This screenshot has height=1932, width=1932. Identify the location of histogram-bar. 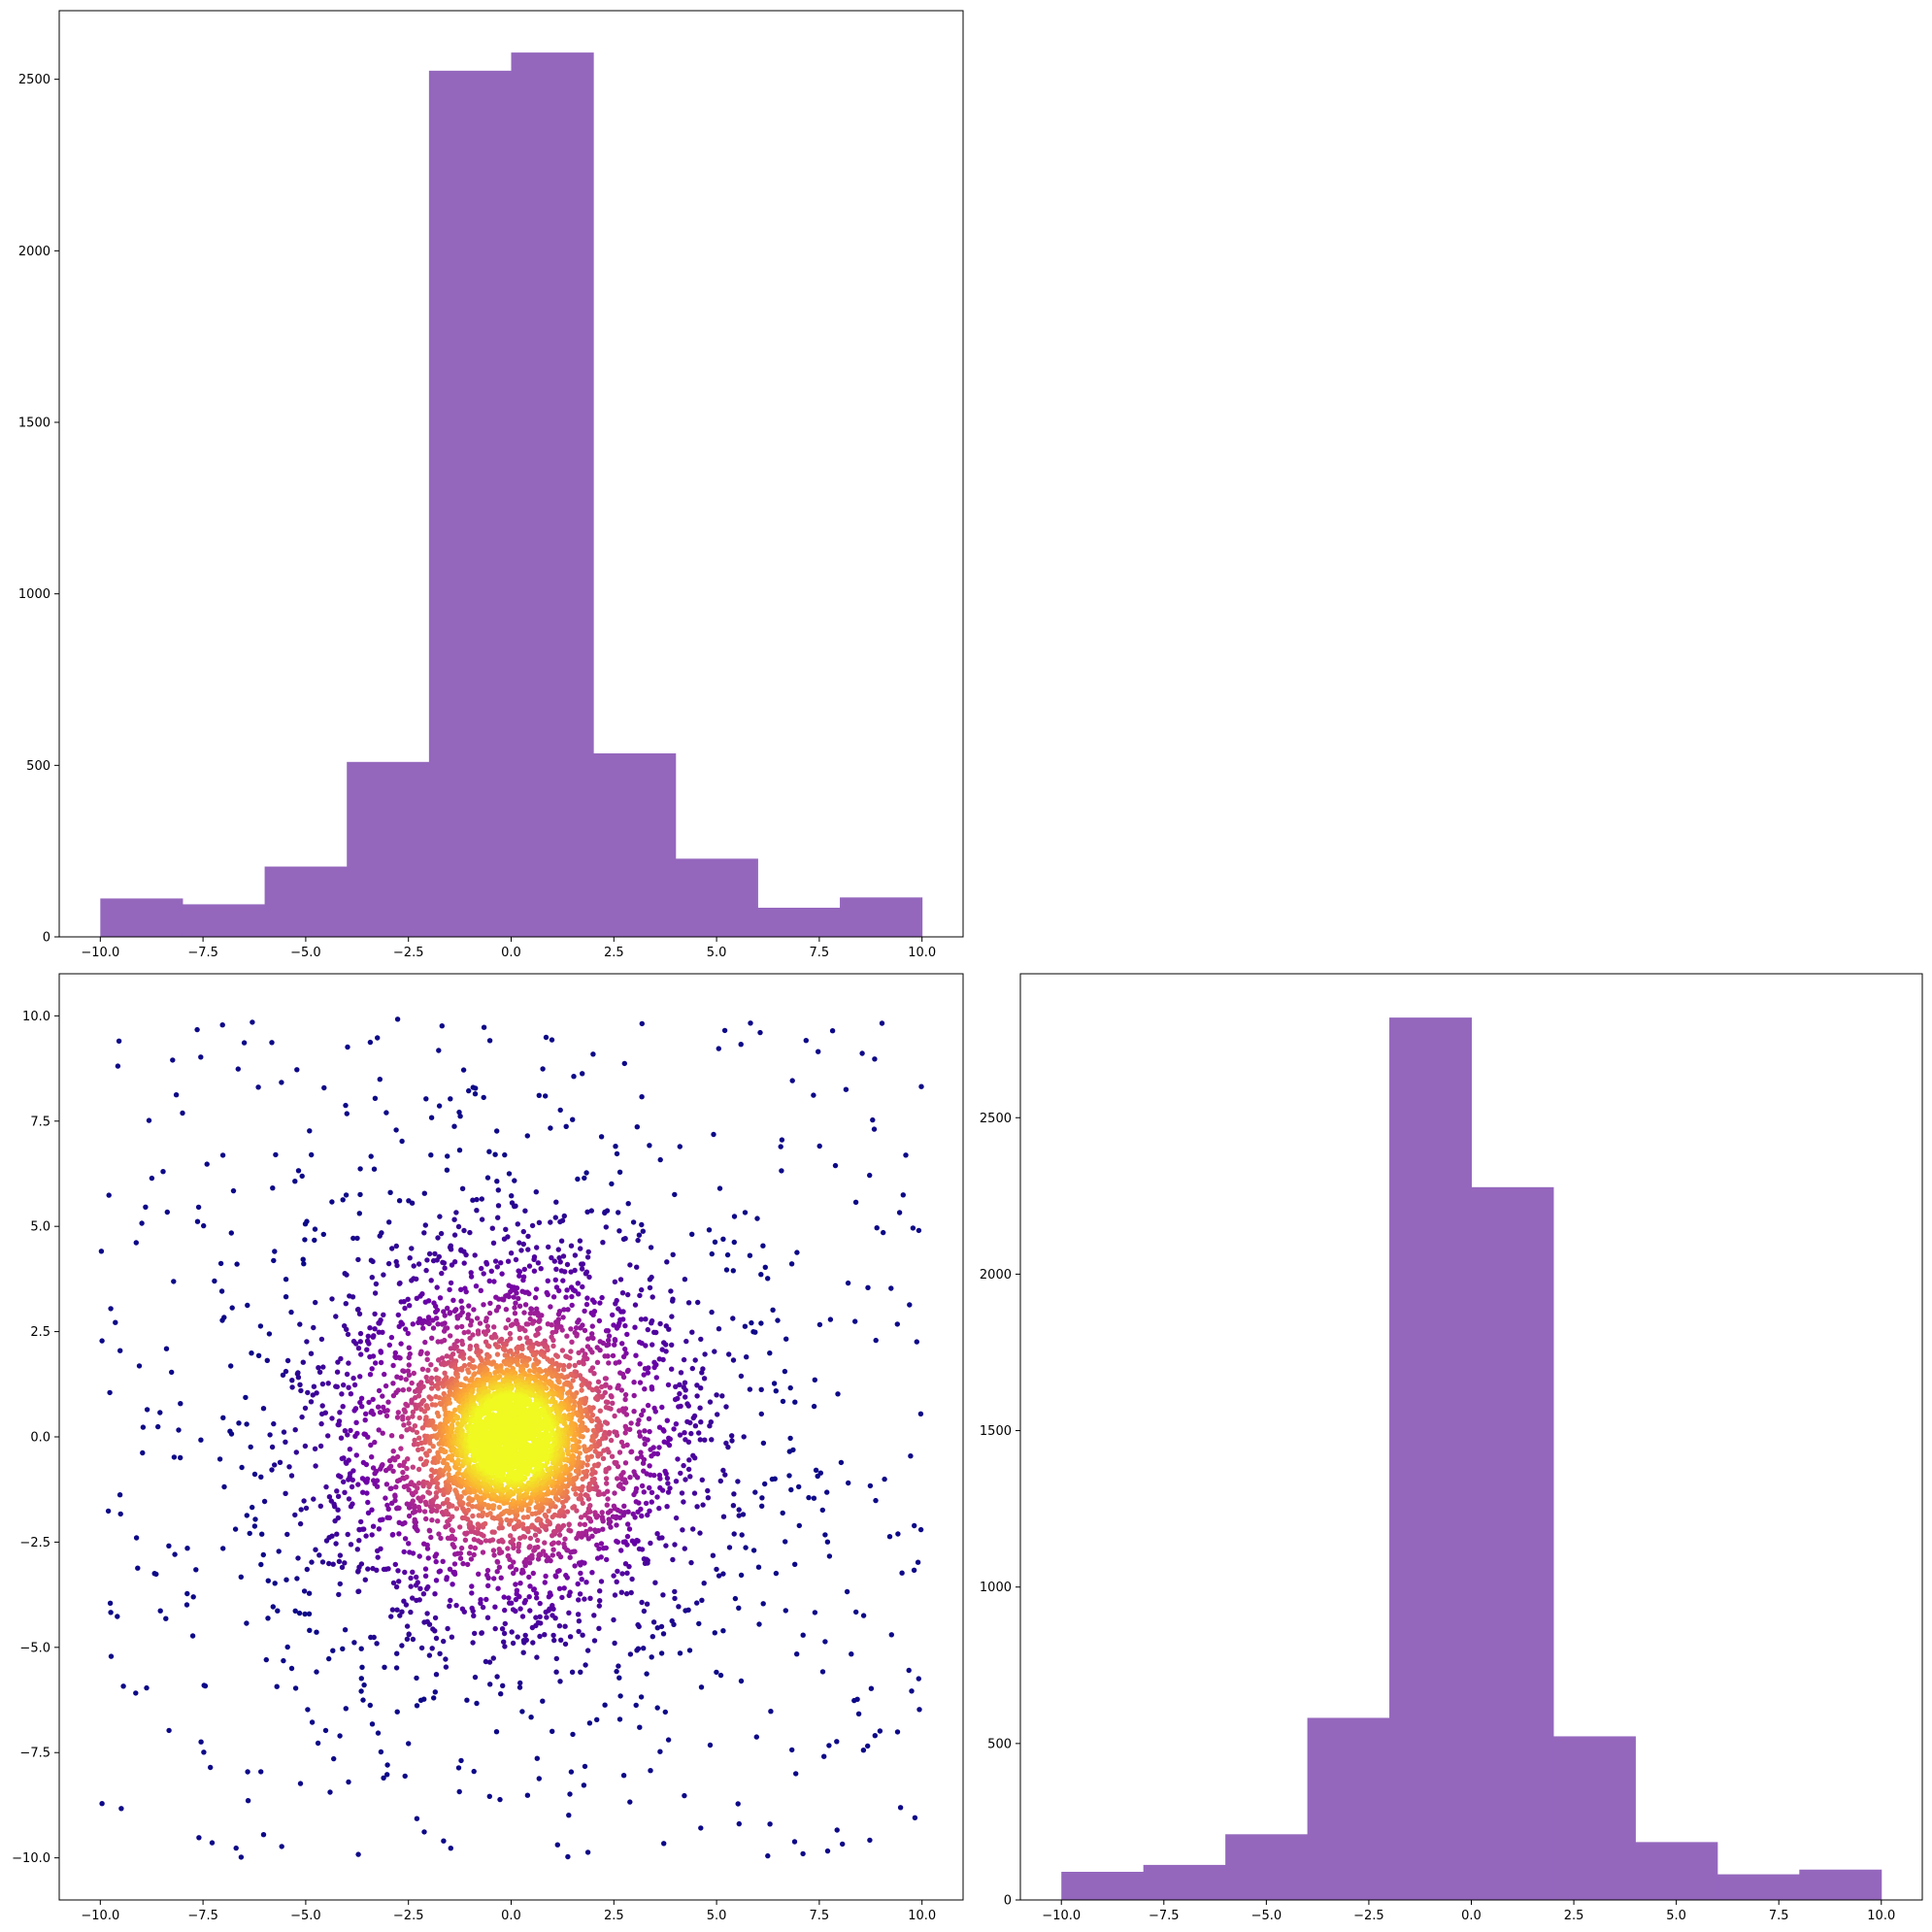
(881, 917).